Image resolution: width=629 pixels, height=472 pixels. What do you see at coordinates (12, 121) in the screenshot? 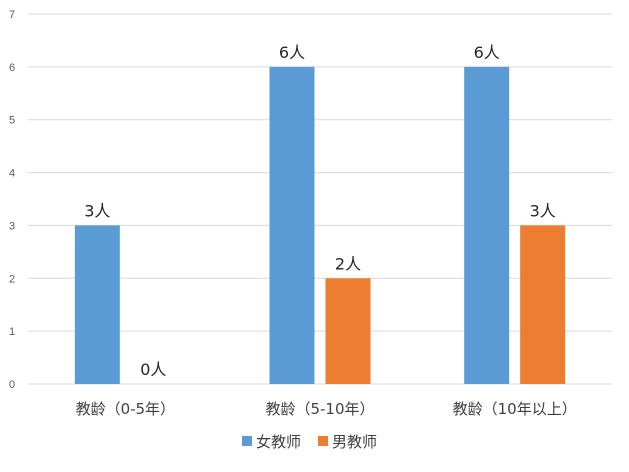
I see `y-tick-label: 5` at bounding box center [12, 121].